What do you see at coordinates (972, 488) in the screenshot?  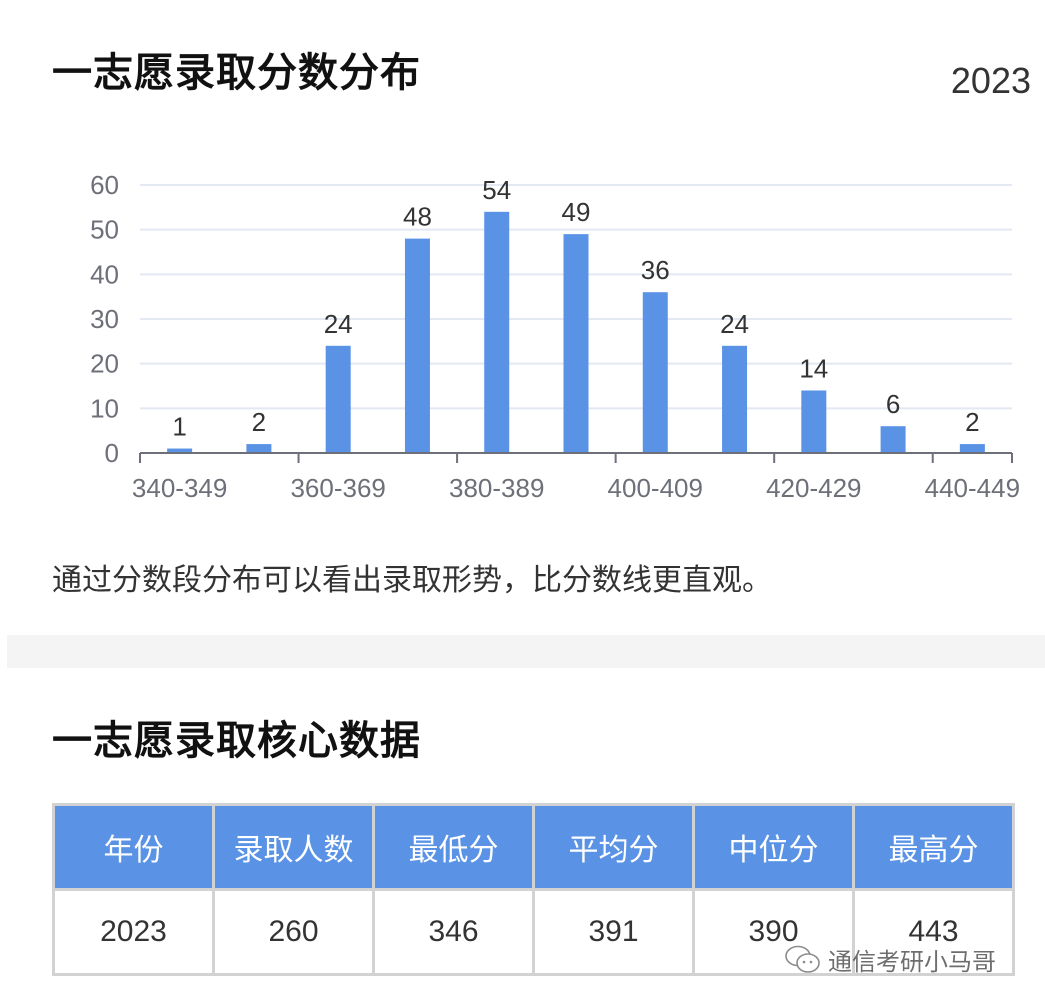 I see `x-tick-label: 440-449` at bounding box center [972, 488].